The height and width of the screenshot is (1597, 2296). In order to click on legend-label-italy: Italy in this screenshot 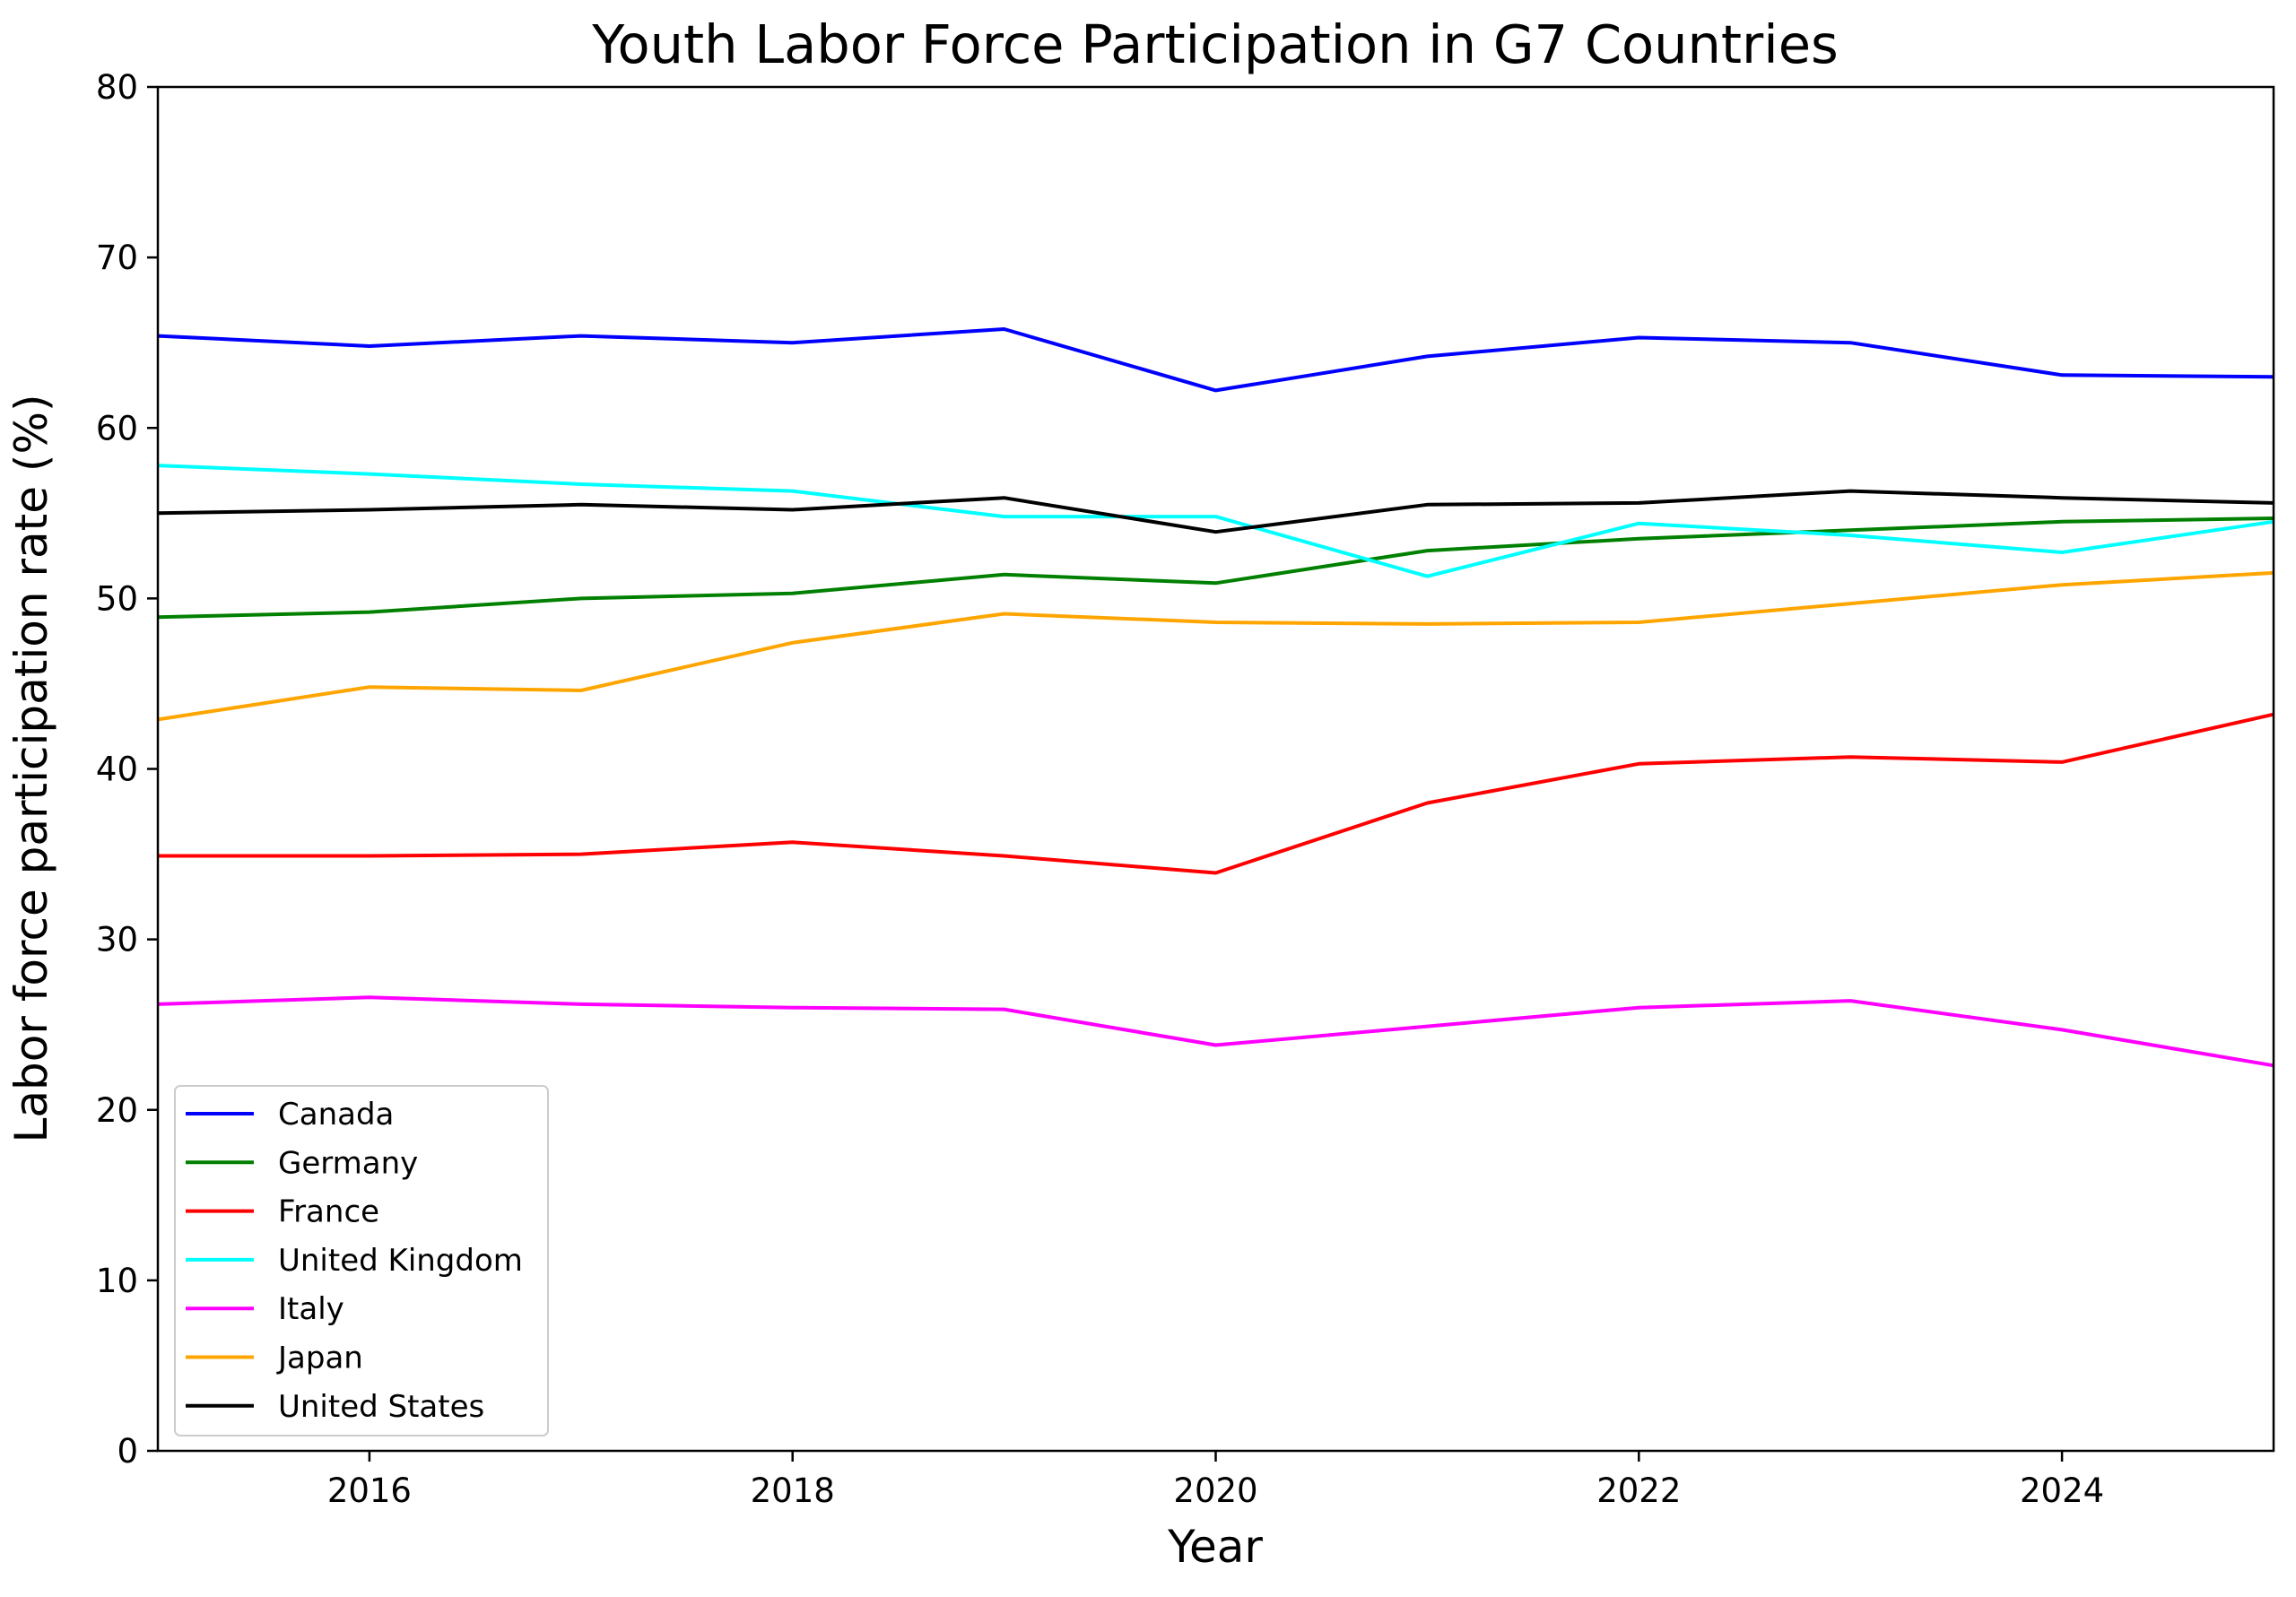, I will do `click(311, 1309)`.